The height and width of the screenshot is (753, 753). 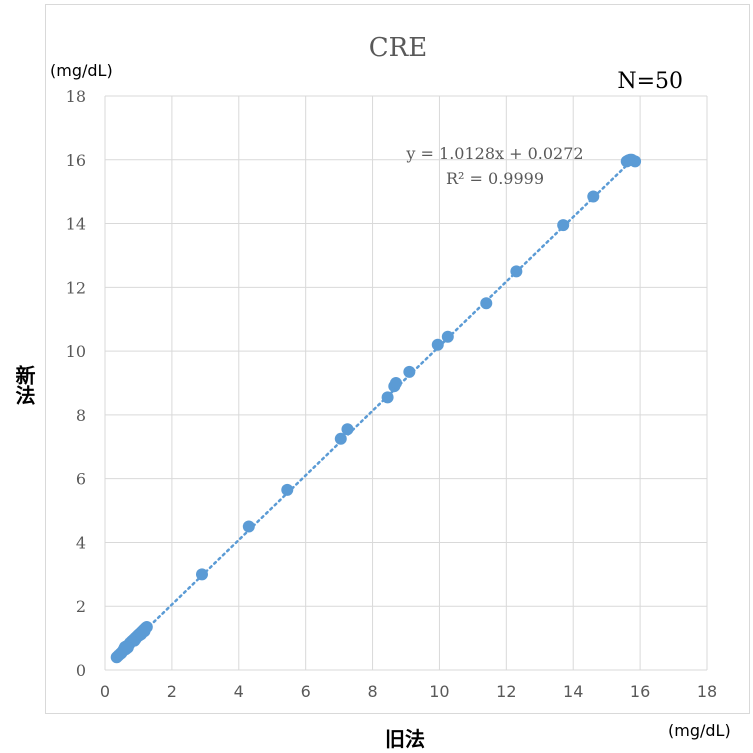 I want to click on y-tick-label: 4, so click(x=81, y=542).